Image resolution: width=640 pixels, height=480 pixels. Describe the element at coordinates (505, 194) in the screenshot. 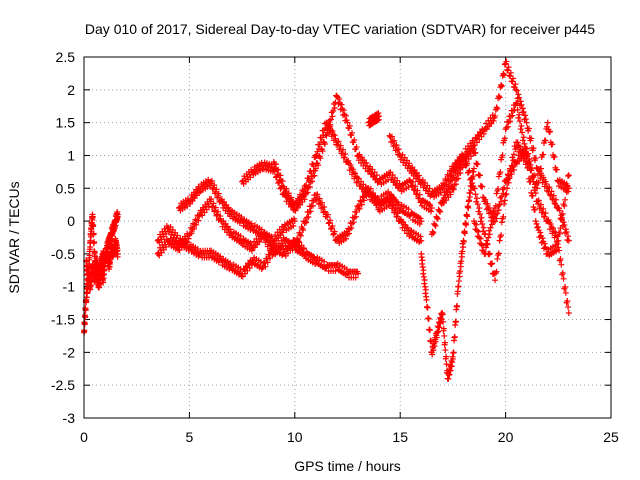

I see `series-s14` at that location.